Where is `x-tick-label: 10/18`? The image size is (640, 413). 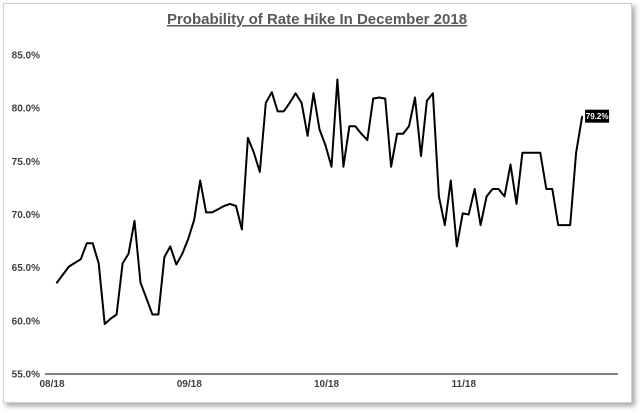
x-tick-label: 10/18 is located at coordinates (326, 384).